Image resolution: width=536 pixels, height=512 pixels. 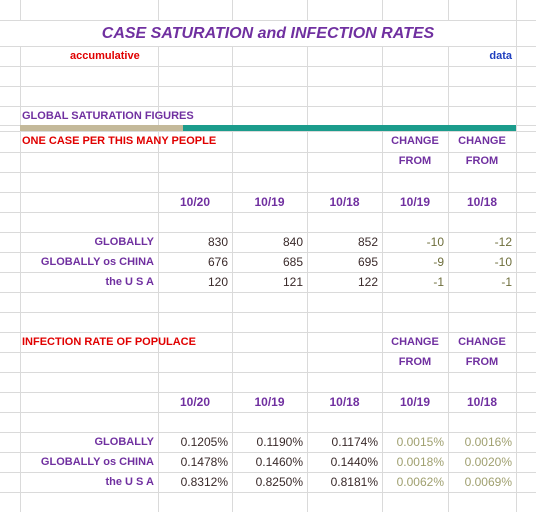 I want to click on cell-value: 121, so click(x=292, y=282).